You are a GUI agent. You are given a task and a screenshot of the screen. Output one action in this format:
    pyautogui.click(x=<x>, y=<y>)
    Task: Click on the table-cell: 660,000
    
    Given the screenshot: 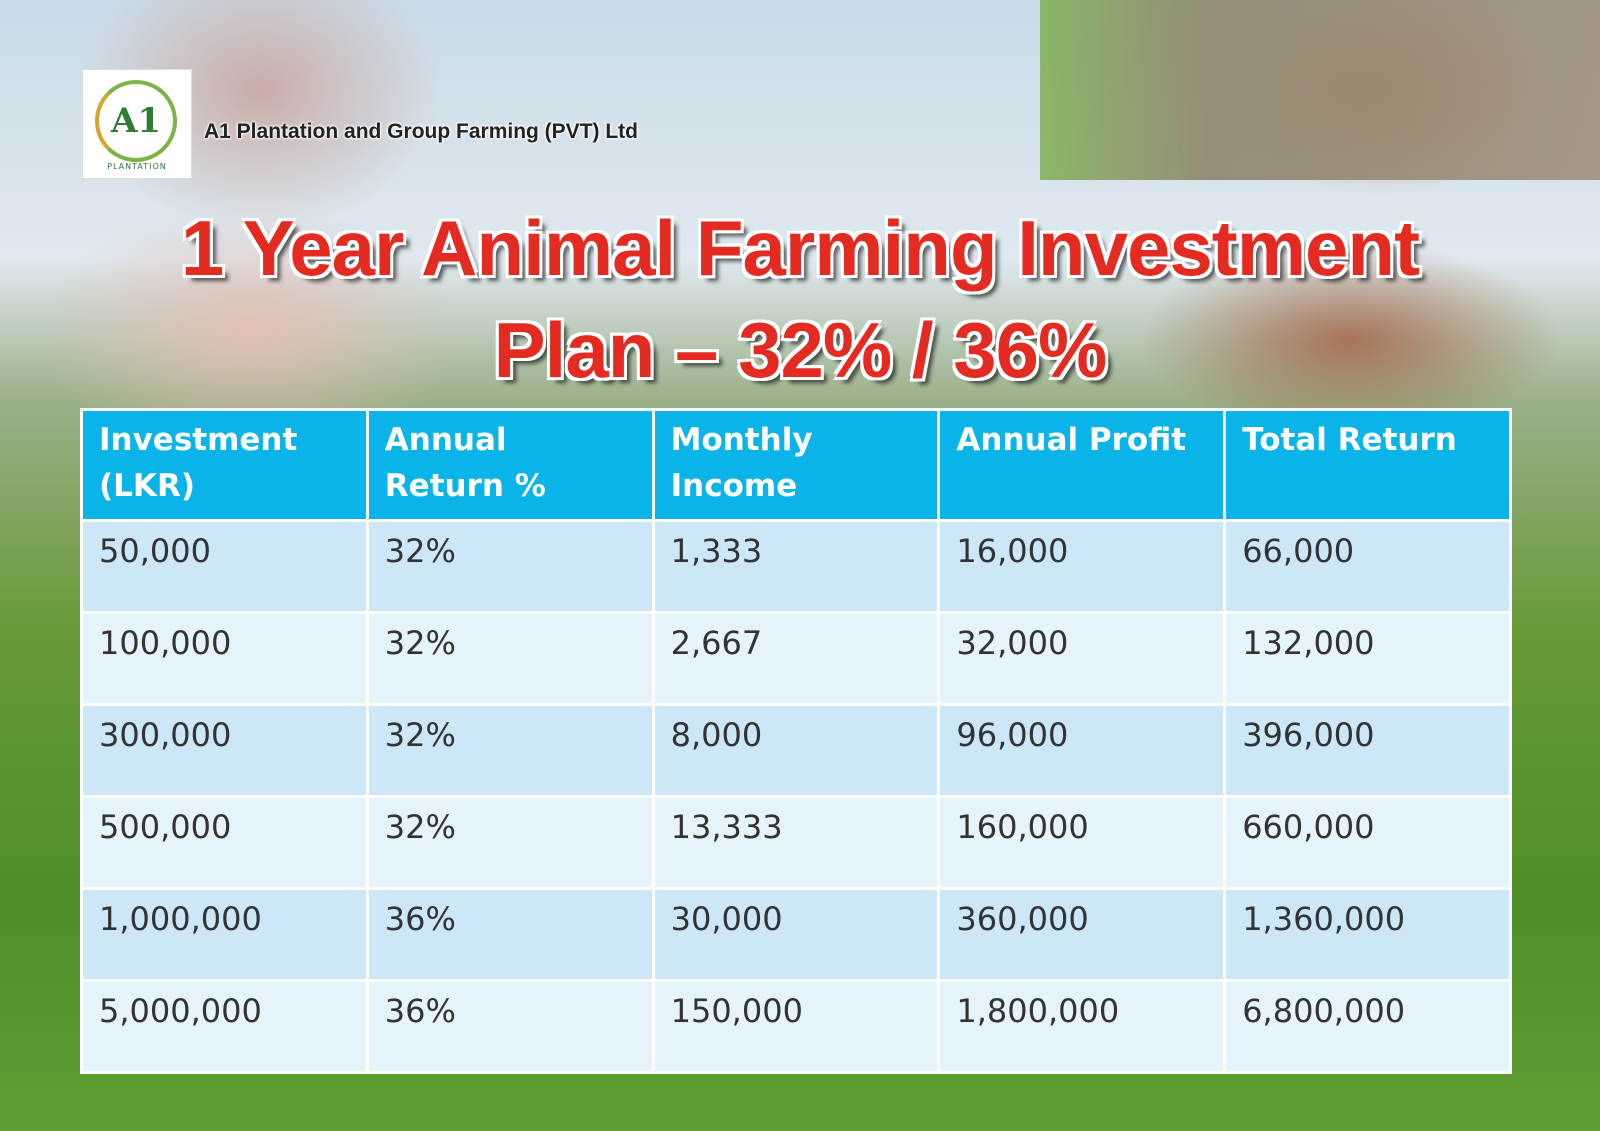 What is the action you would take?
    pyautogui.click(x=1367, y=842)
    